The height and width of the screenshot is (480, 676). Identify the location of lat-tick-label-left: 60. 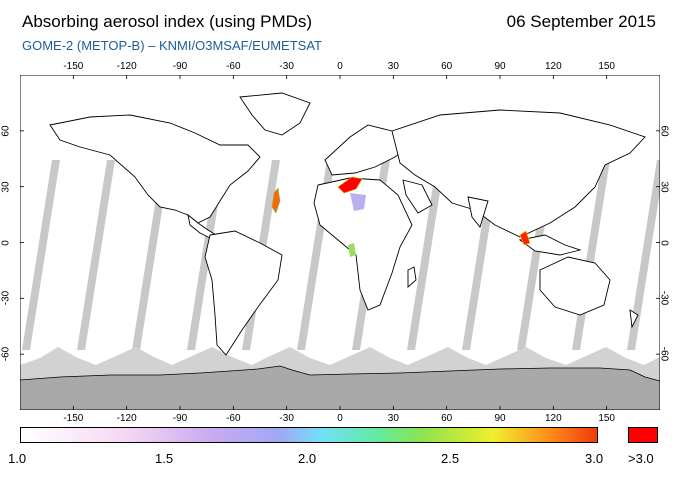
(6, 131).